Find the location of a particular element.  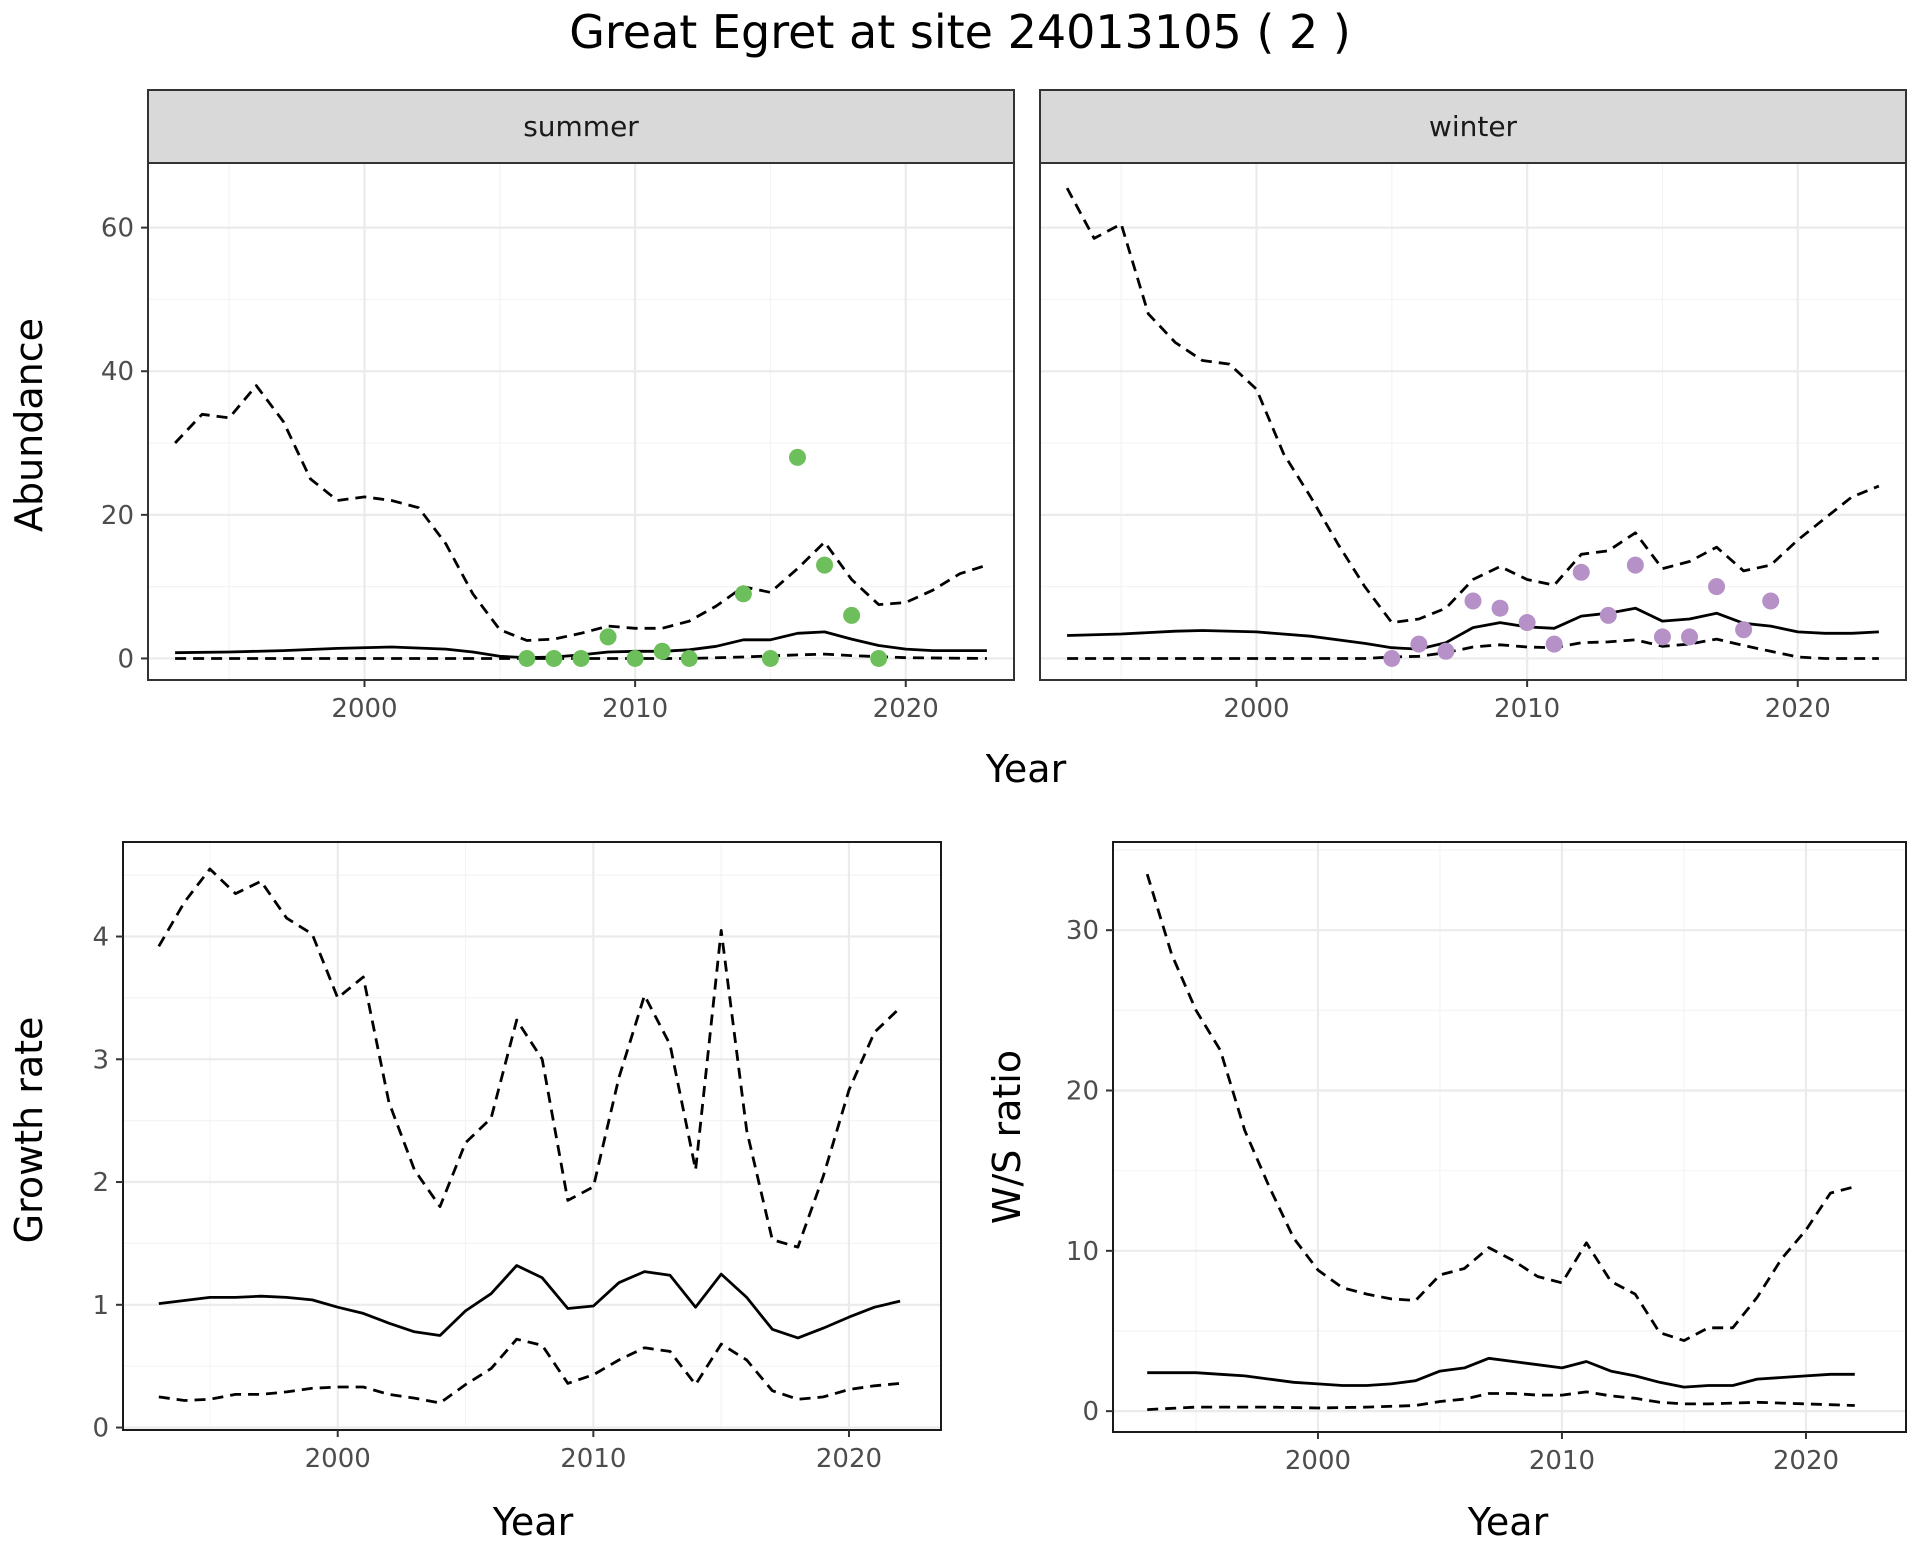

summer-plot-background is located at coordinates (581, 421).